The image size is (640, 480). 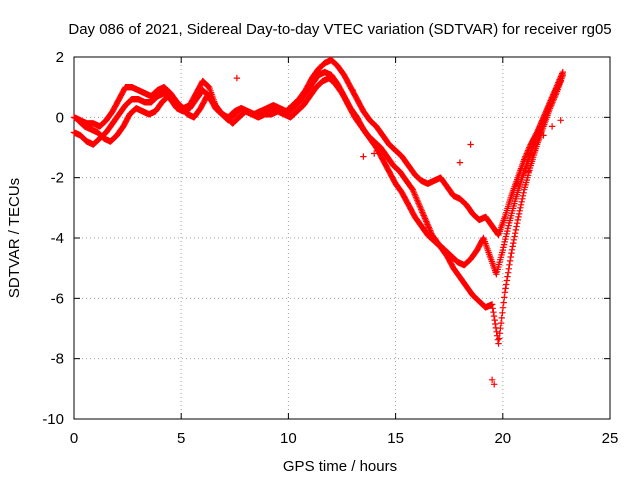 I want to click on x-axis-label: GPS time / hours, so click(x=340, y=466).